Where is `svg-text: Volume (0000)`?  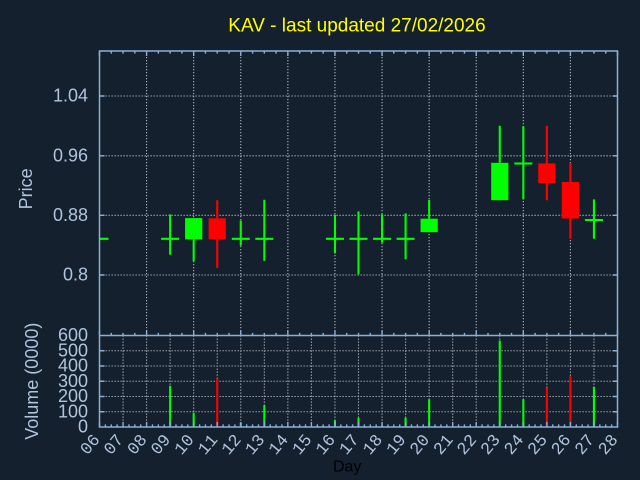
svg-text: Volume (0000) is located at coordinates (32, 381).